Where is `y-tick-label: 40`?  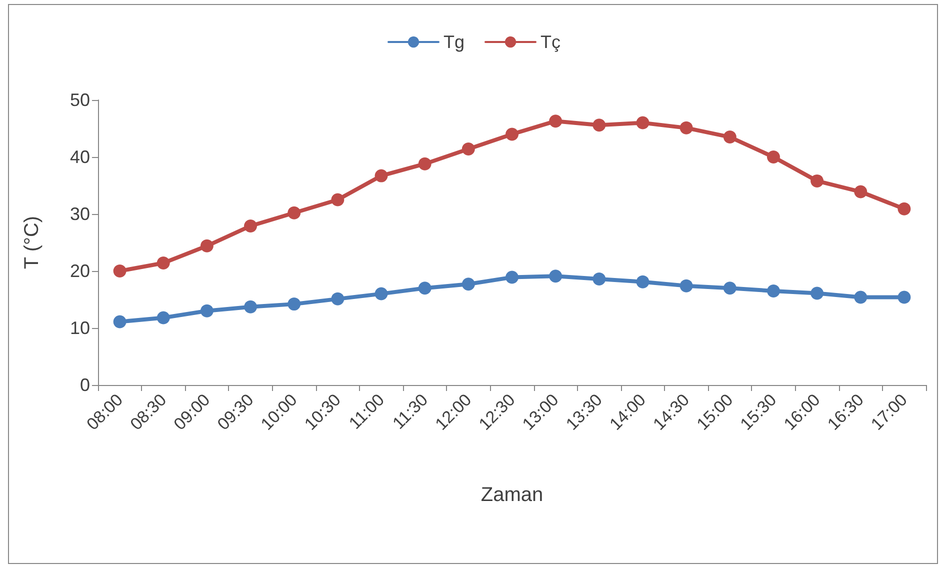 y-tick-label: 40 is located at coordinates (80, 157).